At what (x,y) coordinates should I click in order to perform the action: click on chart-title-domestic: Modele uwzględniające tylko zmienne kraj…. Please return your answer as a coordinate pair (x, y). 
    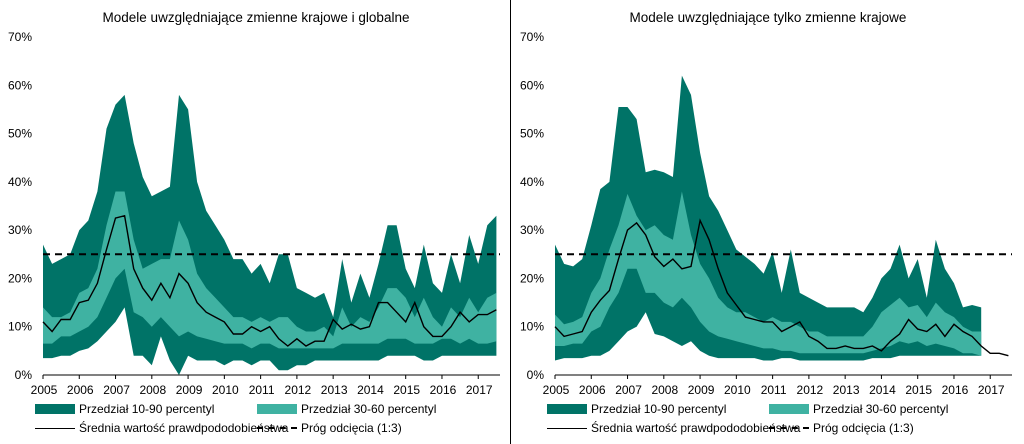
    Looking at the image, I should click on (768, 17).